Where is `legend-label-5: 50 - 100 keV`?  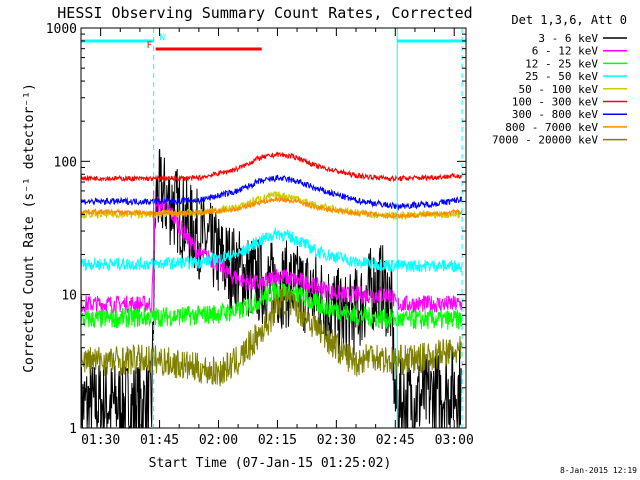 legend-label-5: 50 - 100 keV is located at coordinates (559, 89).